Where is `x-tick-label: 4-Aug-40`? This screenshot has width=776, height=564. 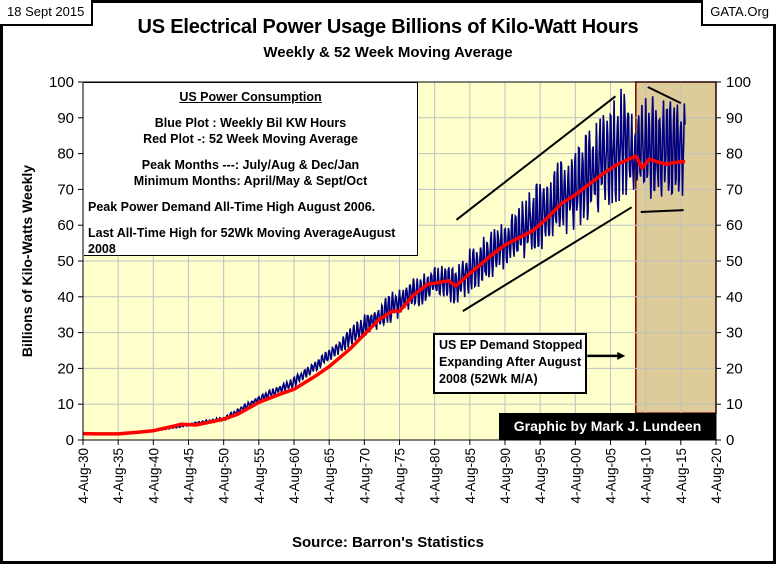 x-tick-label: 4-Aug-40 is located at coordinates (153, 476).